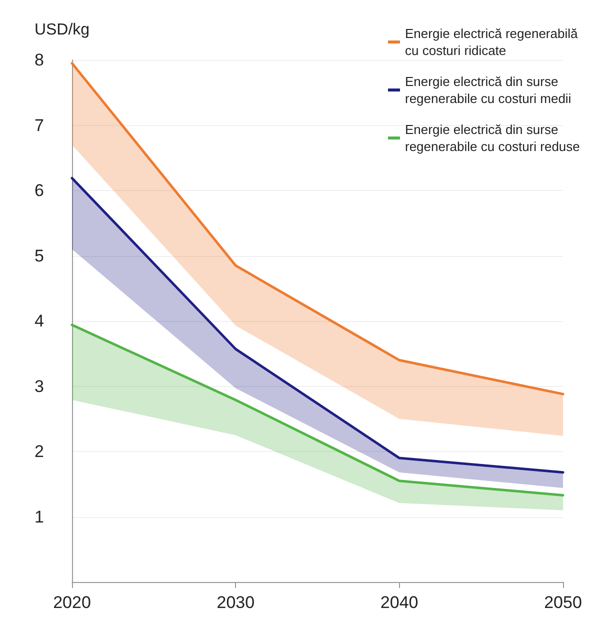 The image size is (610, 625). Describe the element at coordinates (39, 125) in the screenshot. I see `y-tick-label: 7` at that location.